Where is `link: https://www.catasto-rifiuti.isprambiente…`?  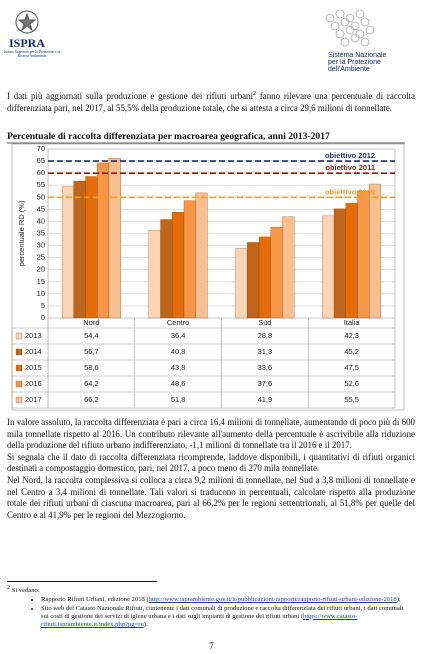
link: https://www.catasto-rifiuti.isprambiente… is located at coordinates (199, 620).